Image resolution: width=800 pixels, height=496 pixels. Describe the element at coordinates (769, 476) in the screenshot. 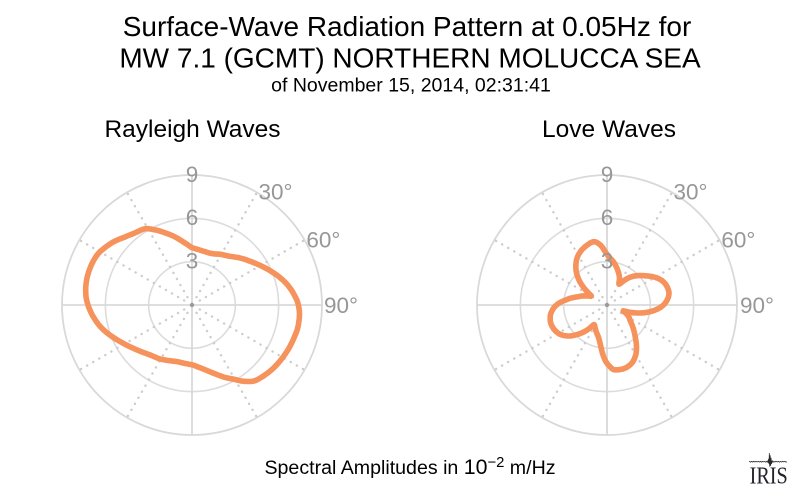

I see `svg-text: IRIS` at that location.